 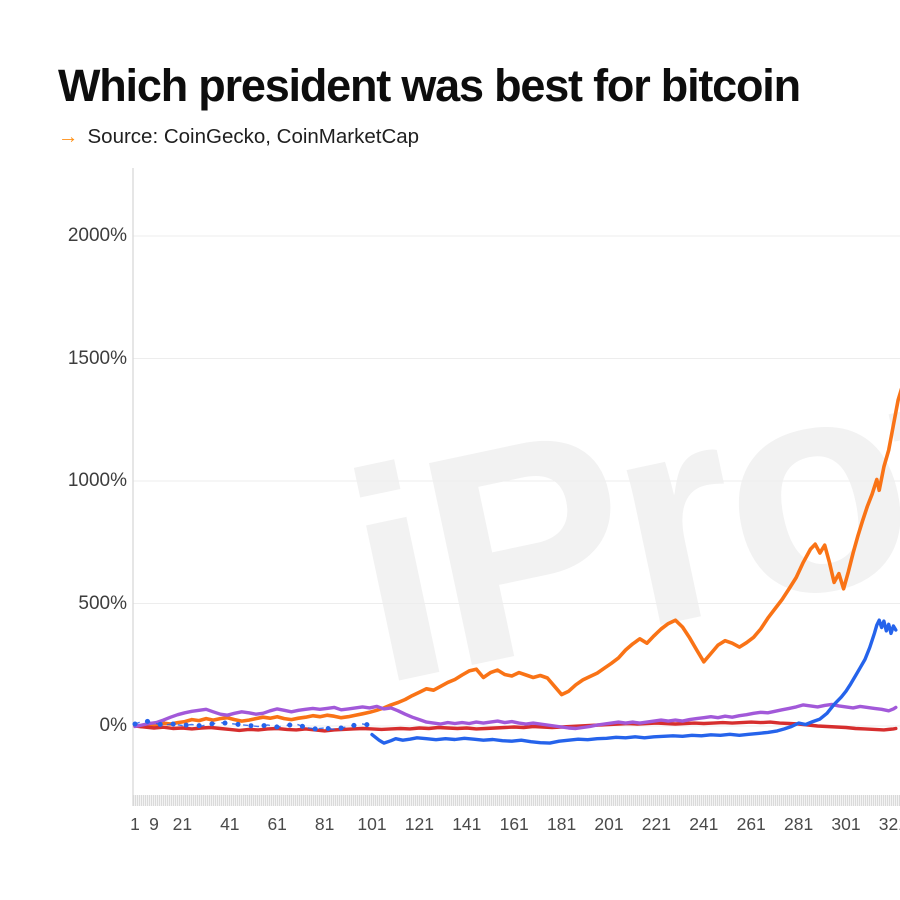 What do you see at coordinates (419, 824) in the screenshot?
I see `x-tick-label: 121` at bounding box center [419, 824].